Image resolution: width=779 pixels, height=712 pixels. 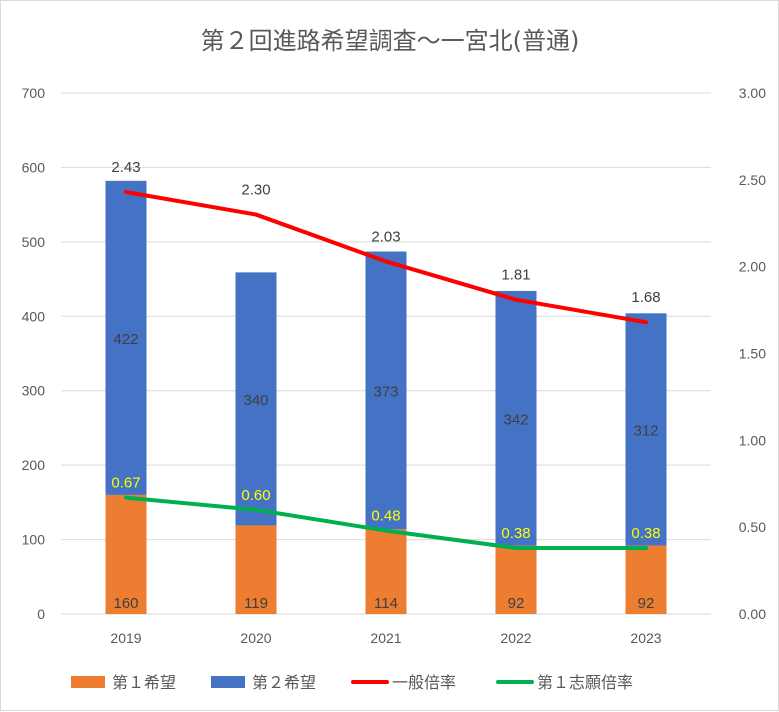 What do you see at coordinates (385, 236) in the screenshot?
I see `line-value-label: 2.03` at bounding box center [385, 236].